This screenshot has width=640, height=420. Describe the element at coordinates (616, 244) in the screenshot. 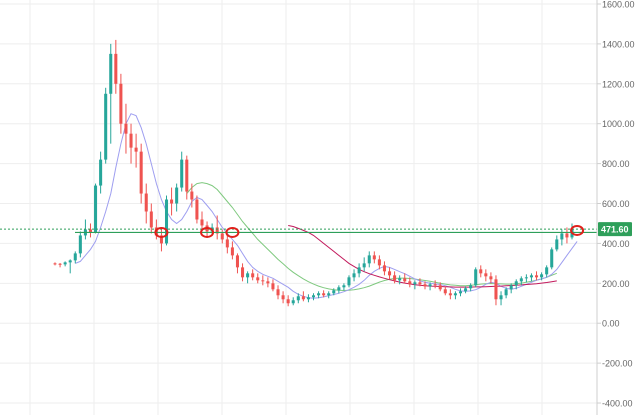

I see `price-axis-tick-label: 400.00` at that location.